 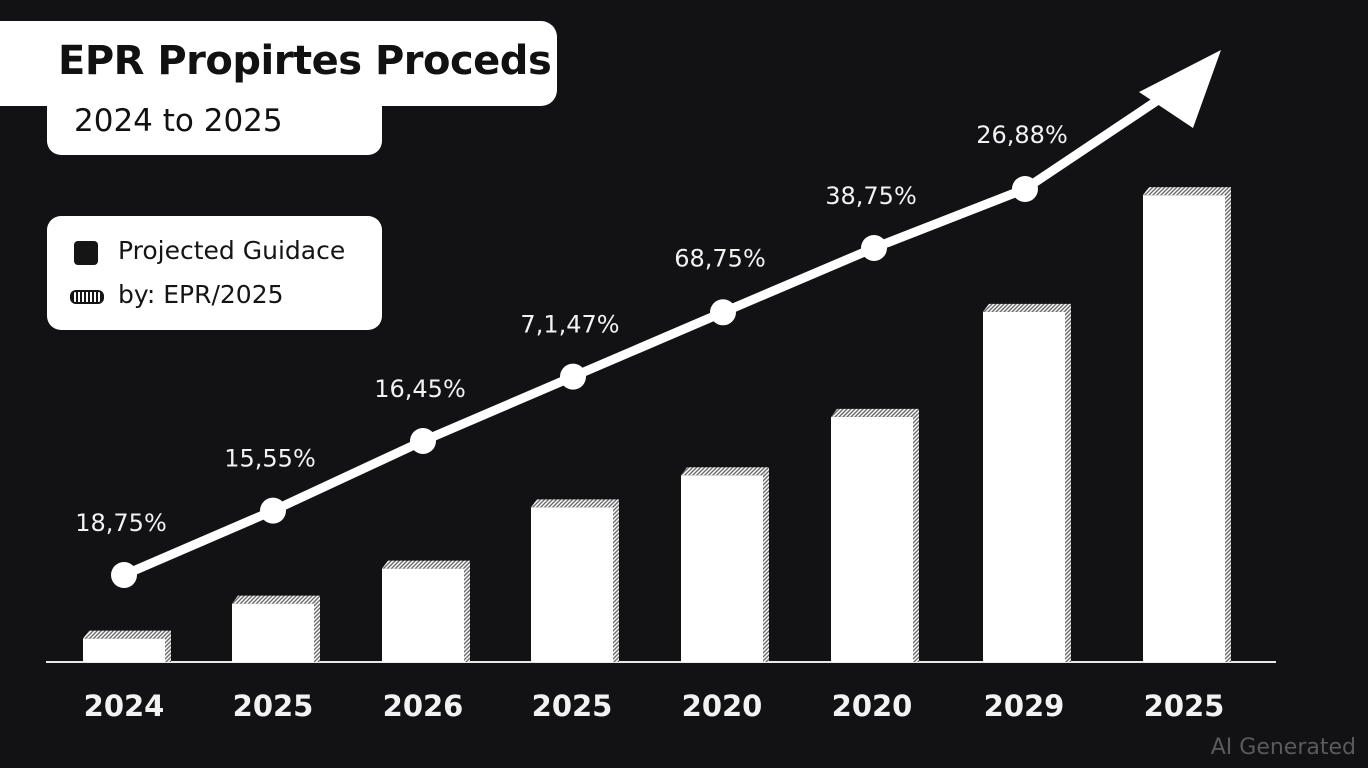 I want to click on chart-title: EPR Propirtes Proceds, so click(x=305, y=61).